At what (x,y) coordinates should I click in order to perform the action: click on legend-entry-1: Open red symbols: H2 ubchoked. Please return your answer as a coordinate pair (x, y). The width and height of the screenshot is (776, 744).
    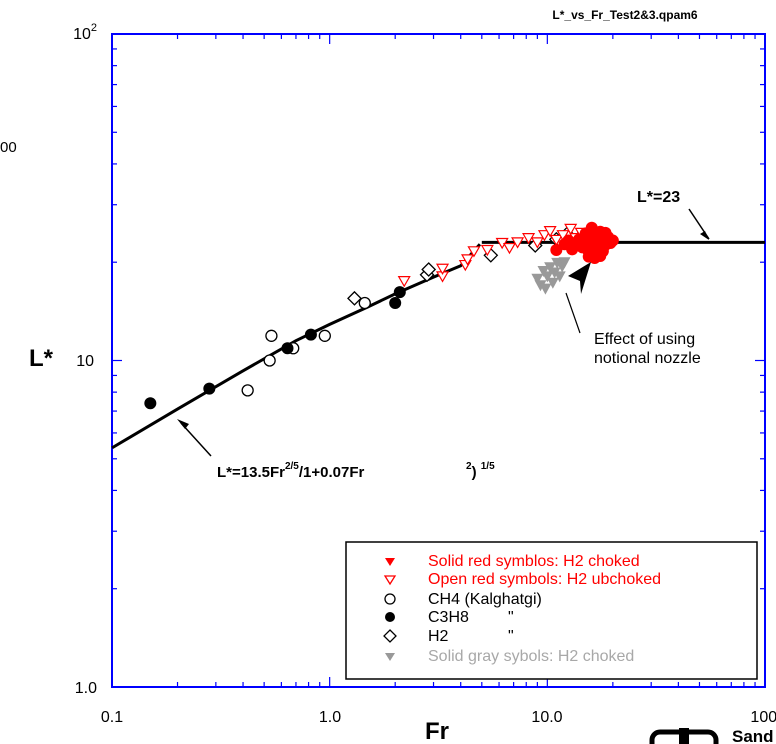
    Looking at the image, I should click on (522, 579).